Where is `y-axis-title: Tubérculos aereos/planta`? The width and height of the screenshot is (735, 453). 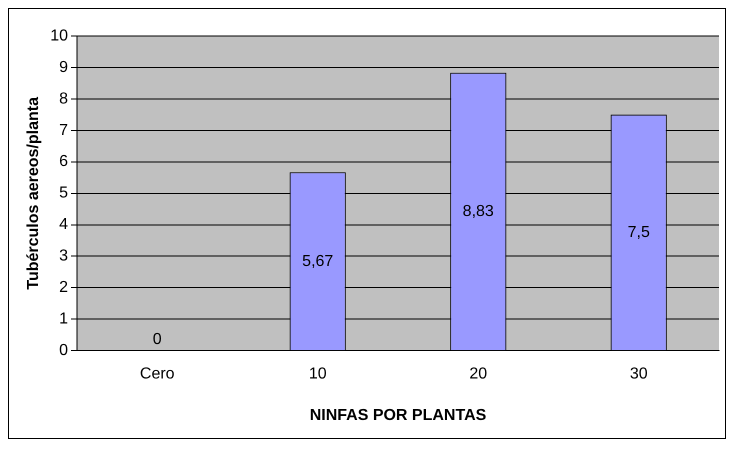 y-axis-title: Tubérculos aereos/planta is located at coordinates (33, 193).